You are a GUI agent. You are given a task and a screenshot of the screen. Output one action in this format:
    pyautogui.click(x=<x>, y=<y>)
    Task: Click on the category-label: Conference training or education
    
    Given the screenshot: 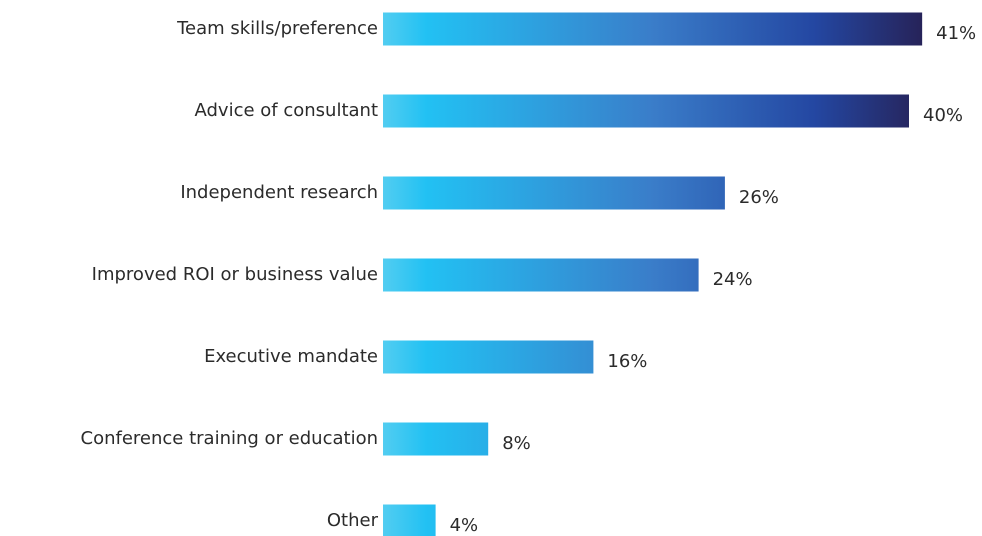 What is the action you would take?
    pyautogui.click(x=229, y=438)
    